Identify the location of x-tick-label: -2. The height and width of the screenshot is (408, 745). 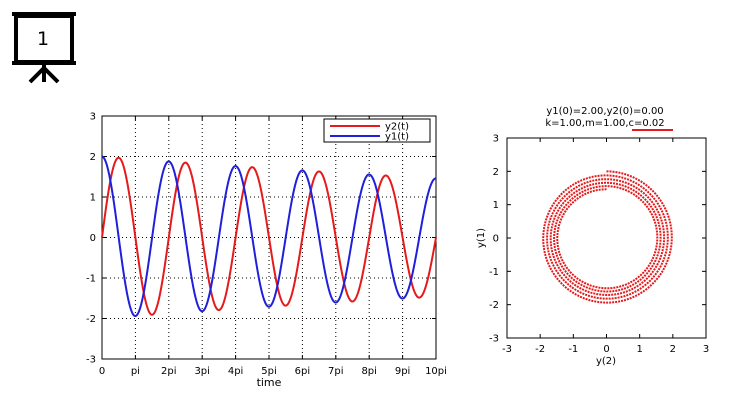
(540, 349).